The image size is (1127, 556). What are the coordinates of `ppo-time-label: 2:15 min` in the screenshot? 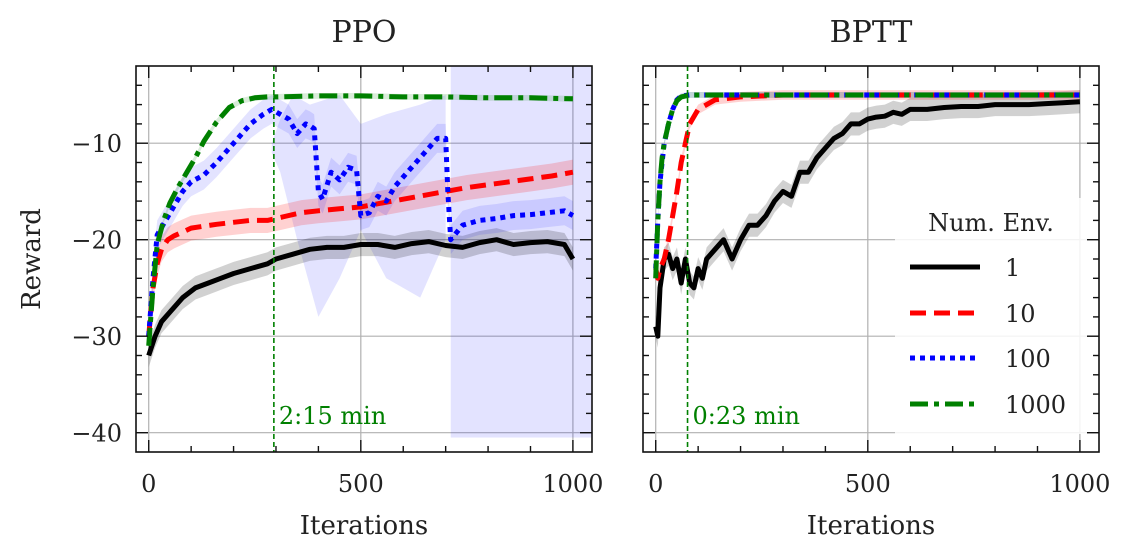 It's located at (332, 416).